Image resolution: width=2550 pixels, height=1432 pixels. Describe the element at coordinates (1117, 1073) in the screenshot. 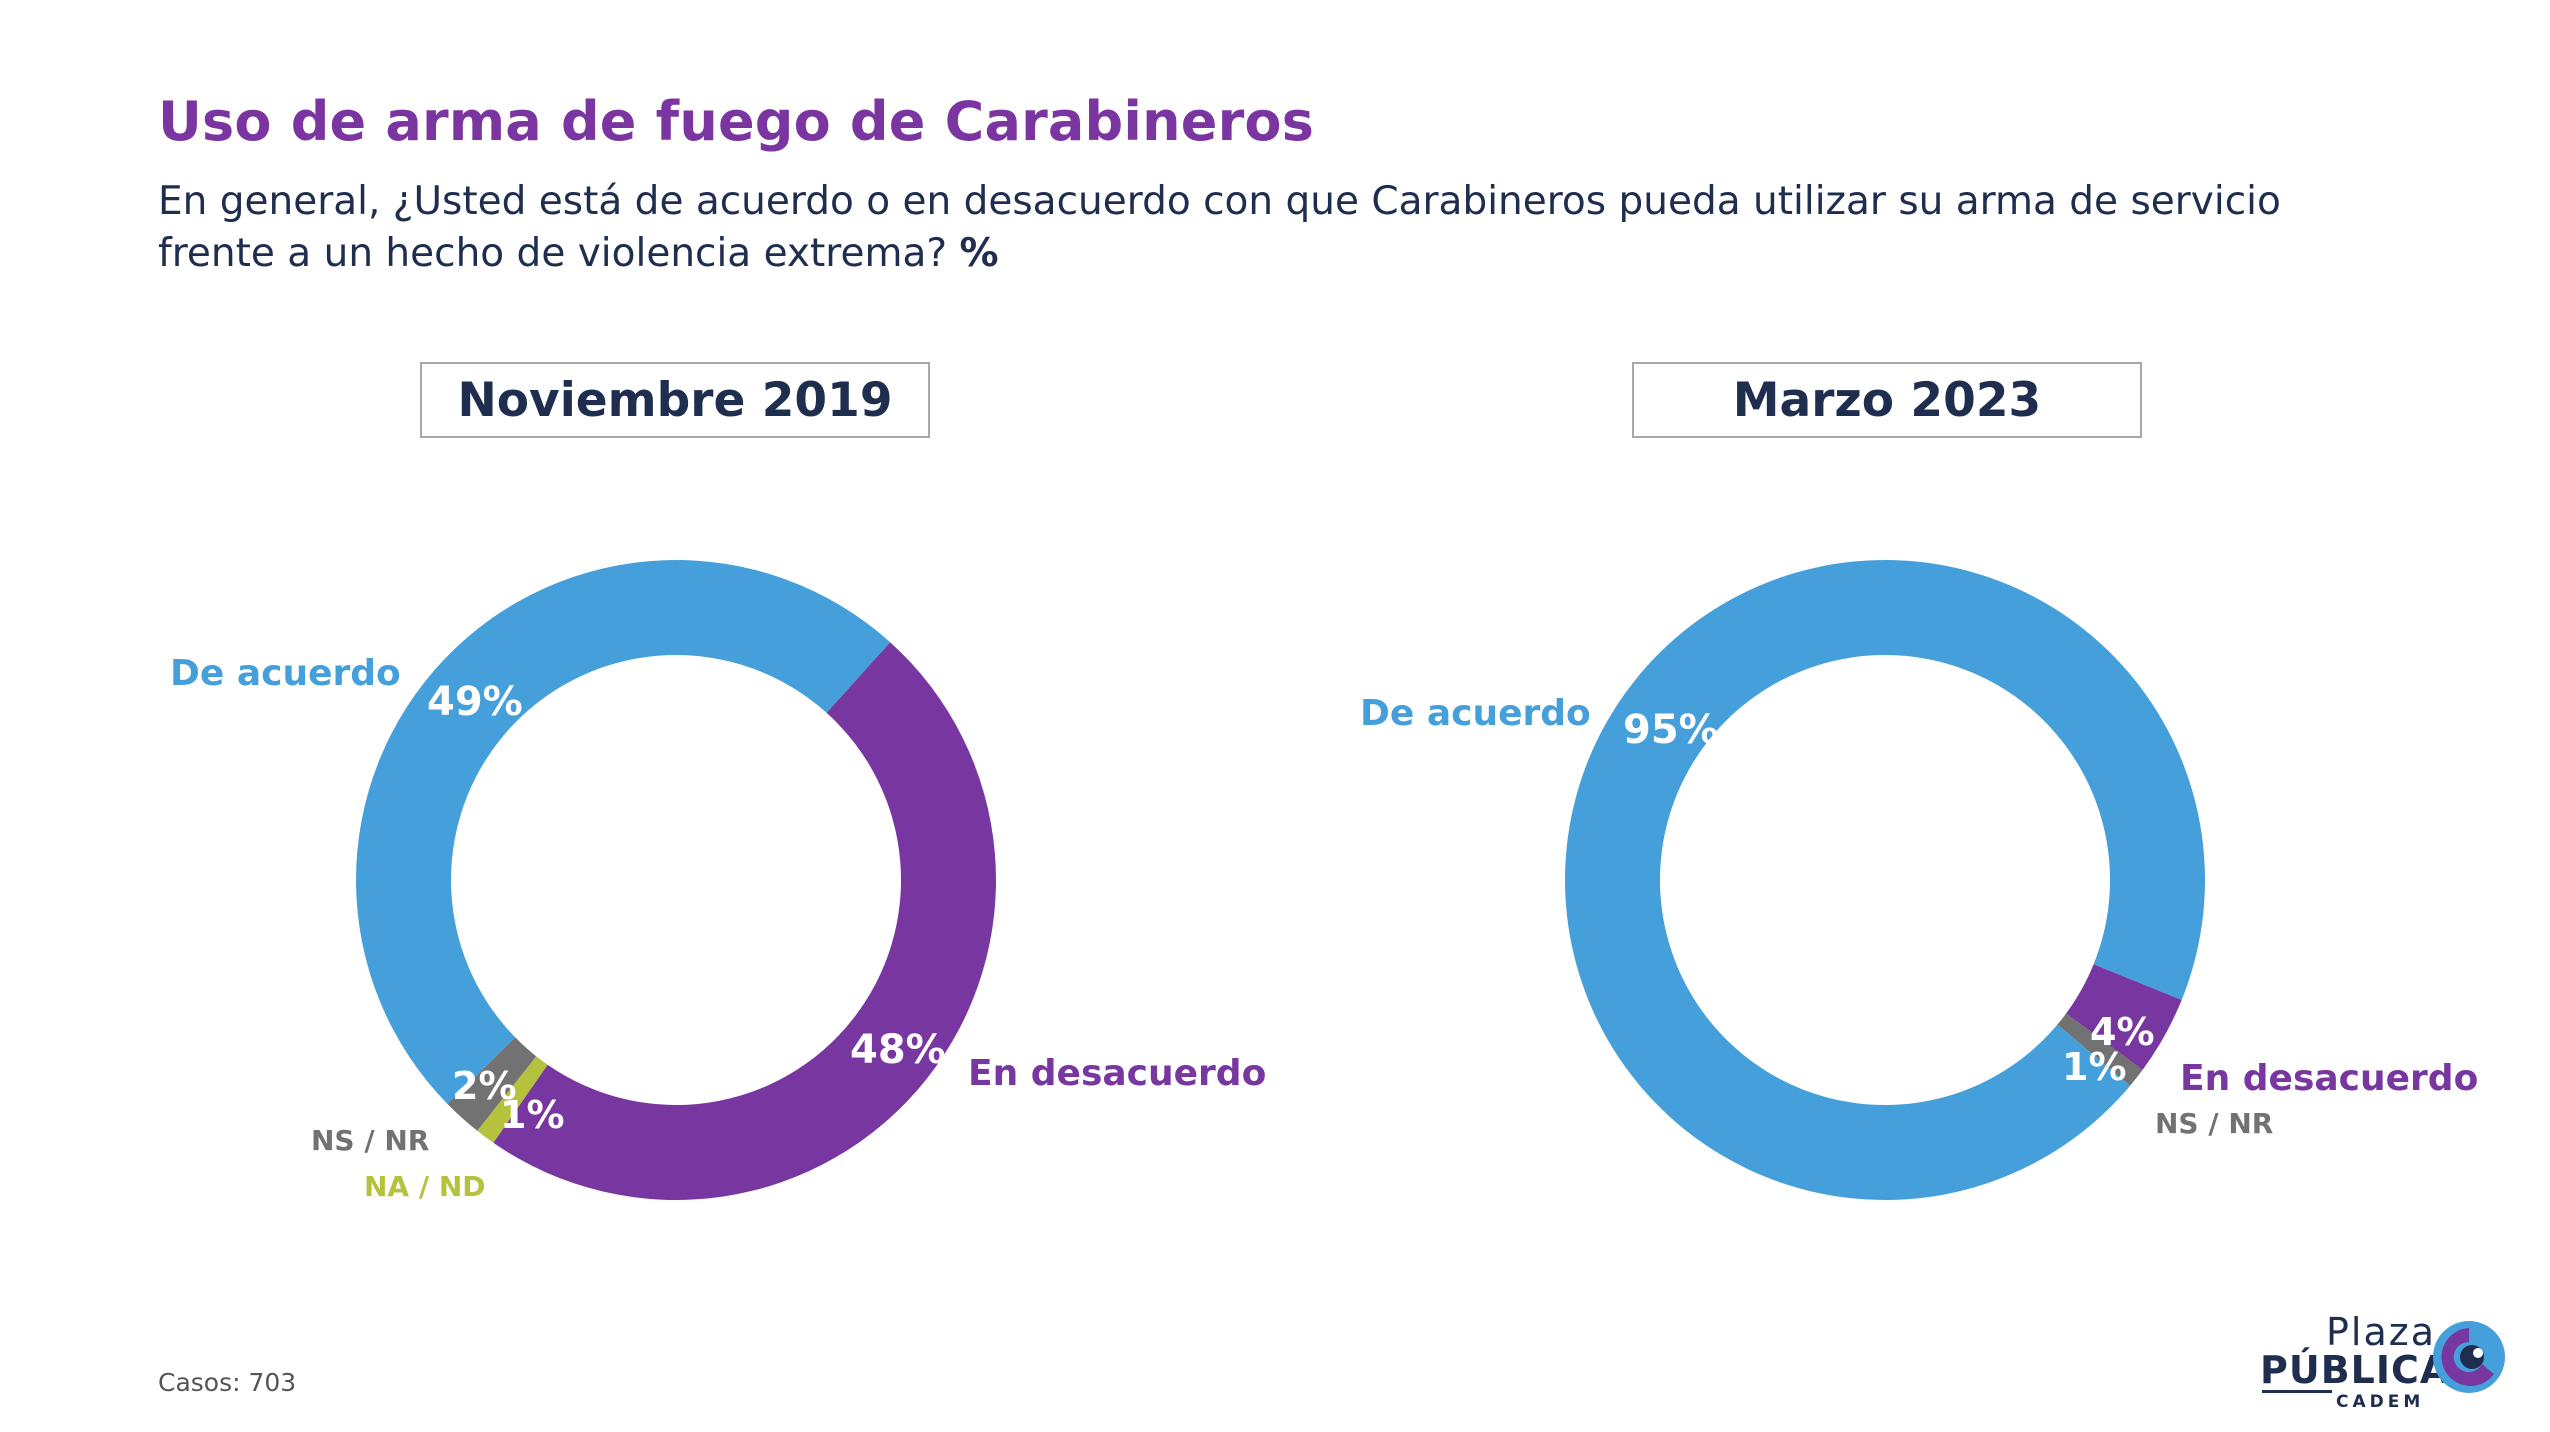

I see `category-label-en-desacuerdo-2019: En desacuerdo` at that location.